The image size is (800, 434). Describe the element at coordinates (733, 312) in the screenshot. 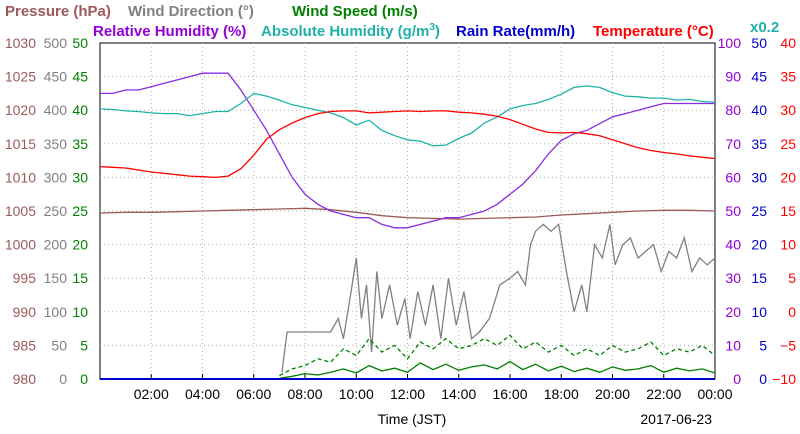

I see `y-tick-relative-humidity: 20` at that location.